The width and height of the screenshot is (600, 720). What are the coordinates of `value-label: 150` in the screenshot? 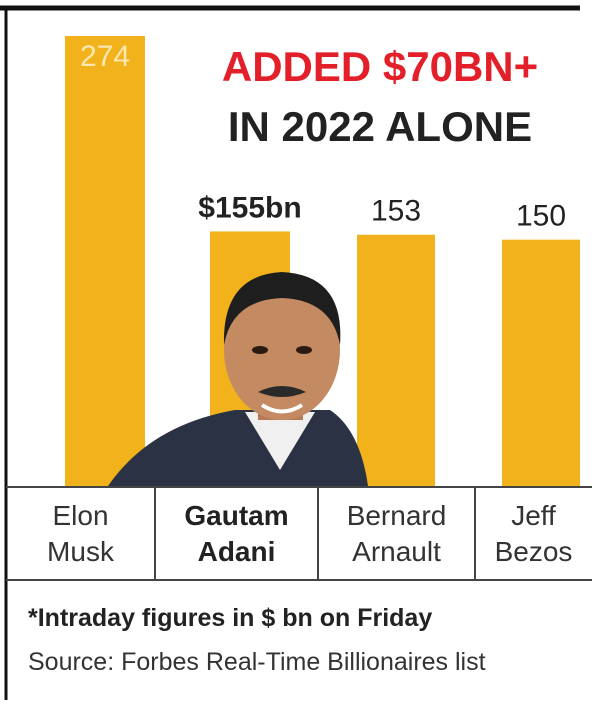 It's located at (541, 216).